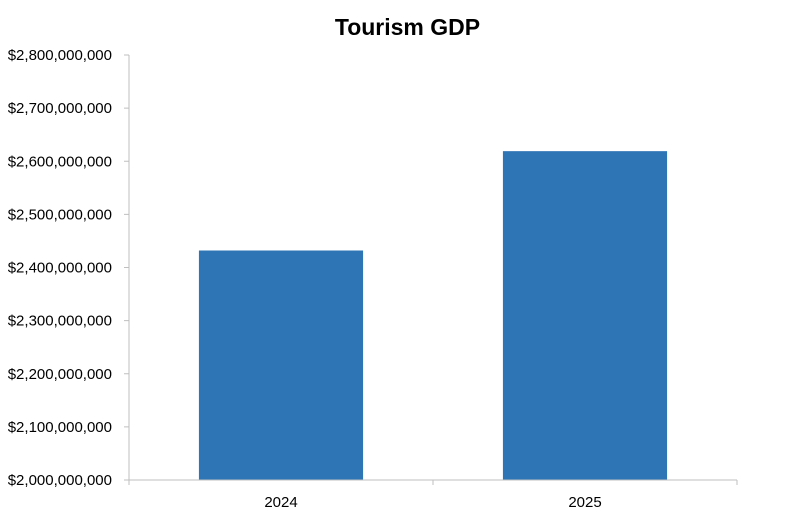 The height and width of the screenshot is (516, 800). Describe the element at coordinates (60, 161) in the screenshot. I see `y-tick-label: $2,600,000,000` at that location.